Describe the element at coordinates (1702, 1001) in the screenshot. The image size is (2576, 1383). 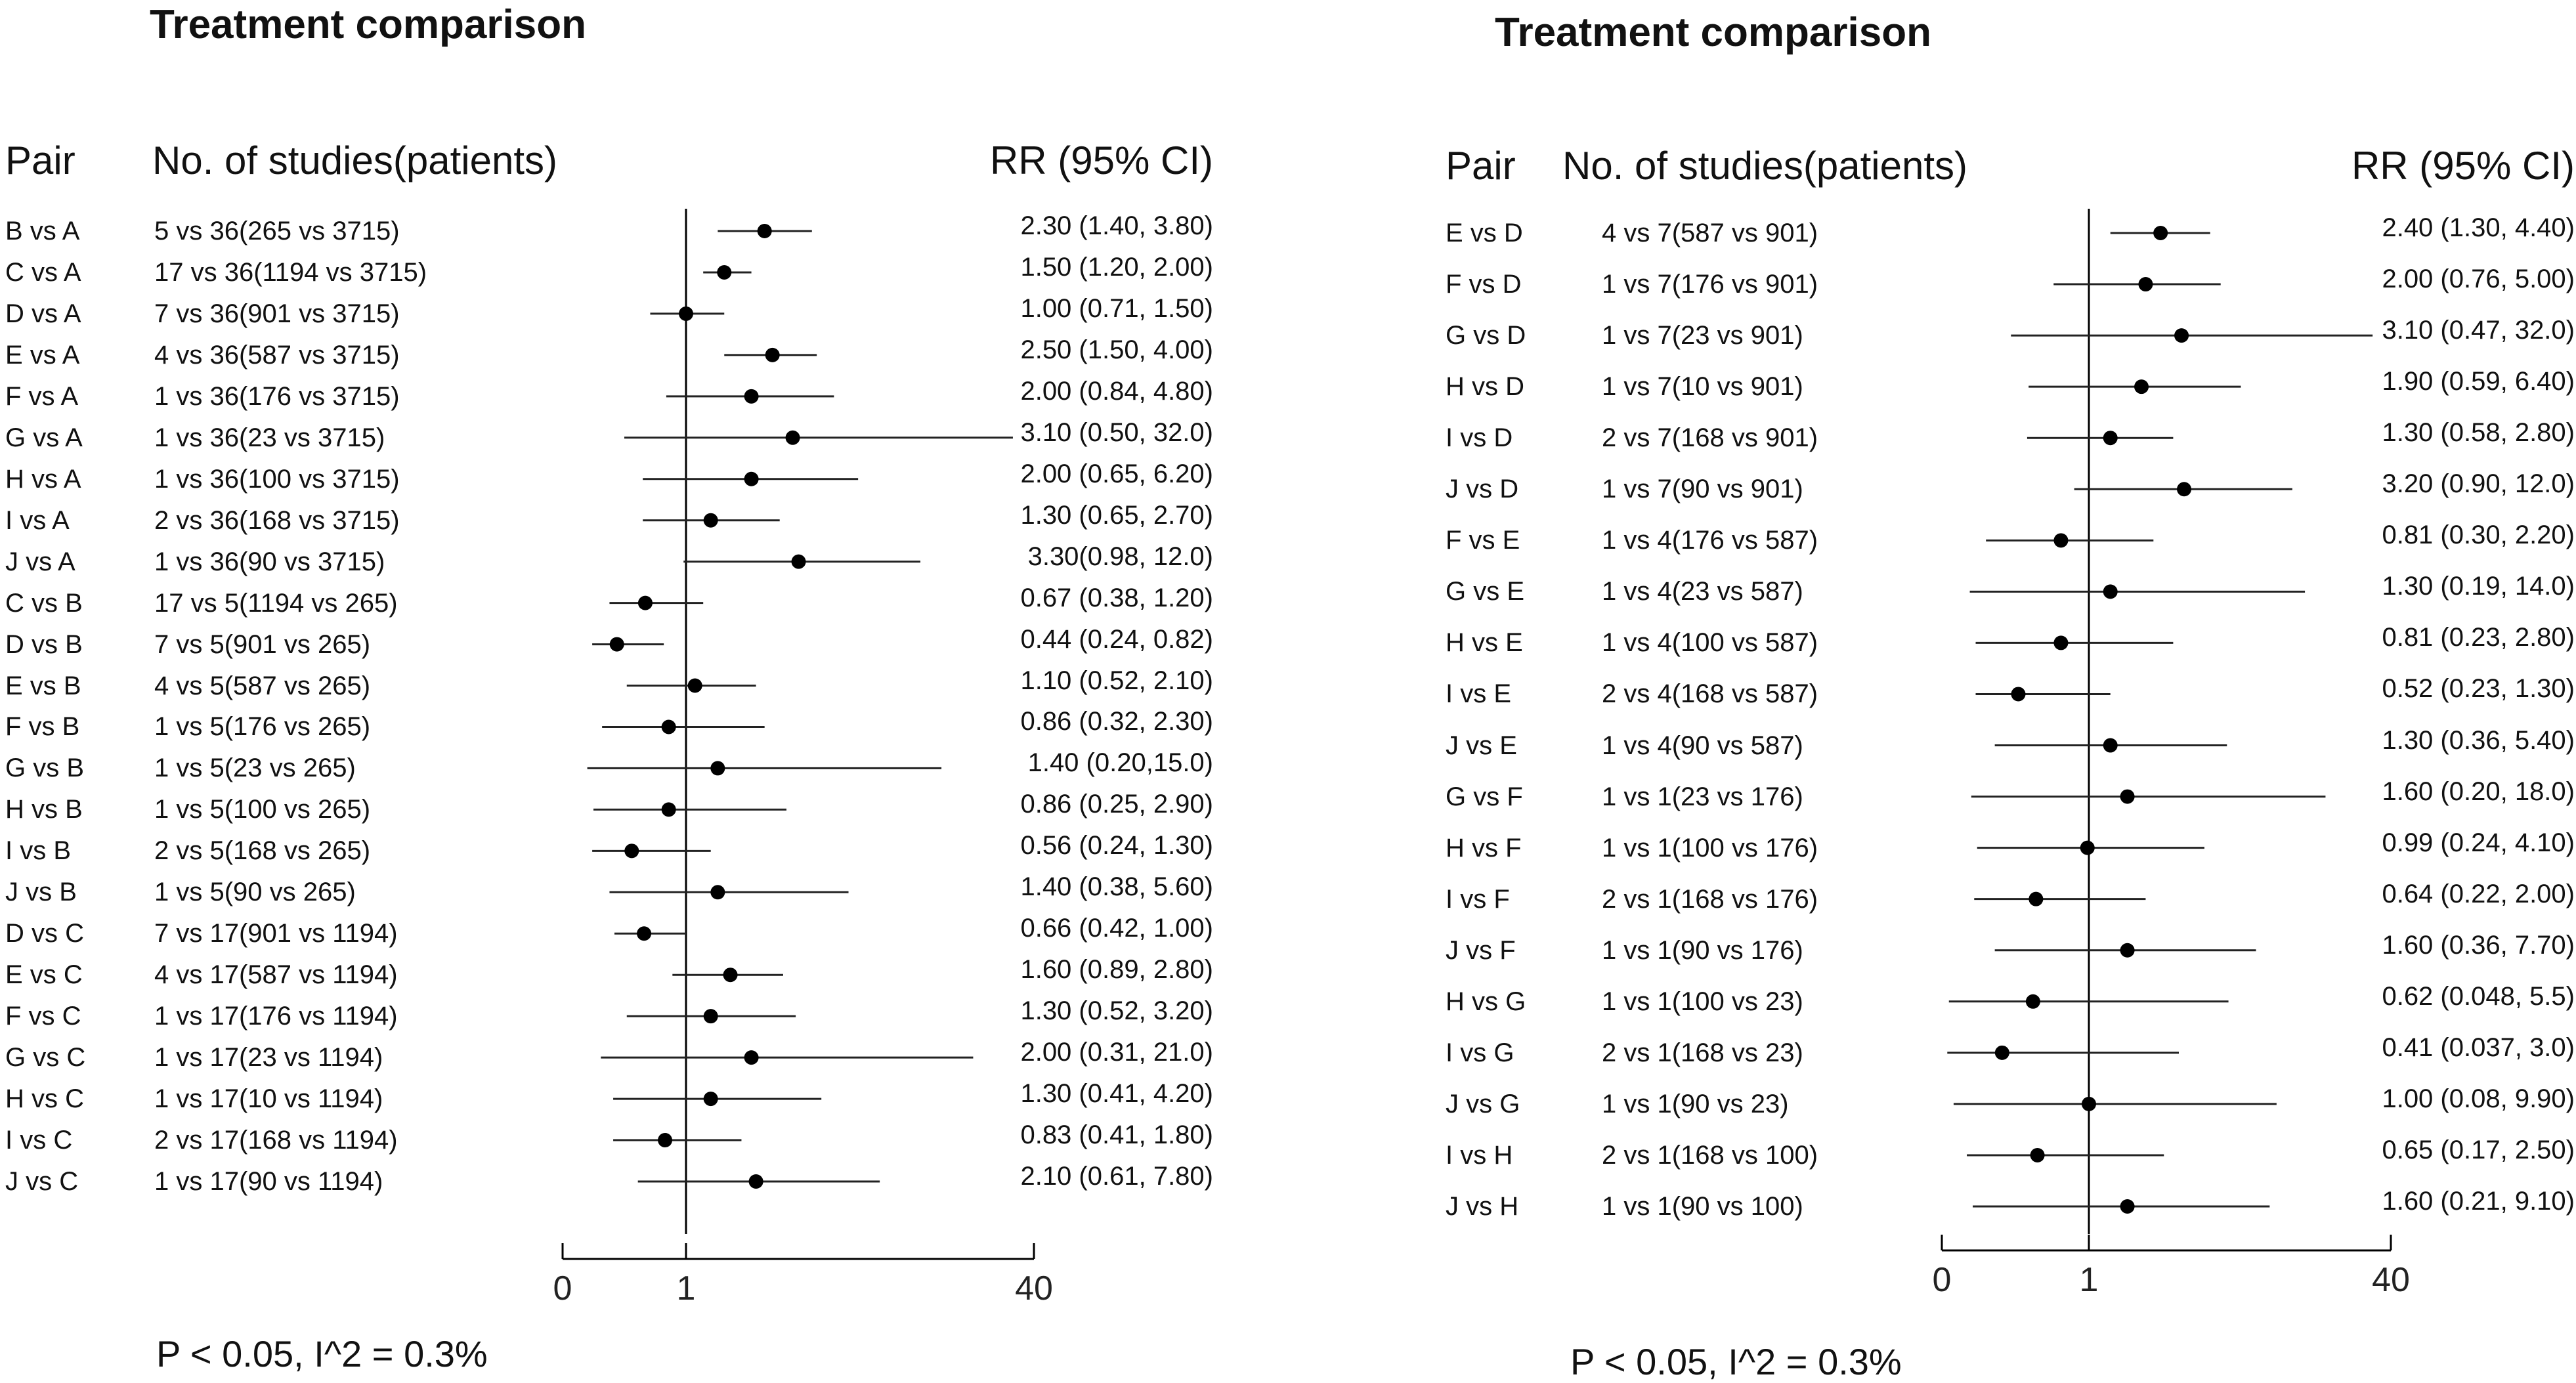
I see `row-studies-label: 1 vs 1(100 vs 23)` at that location.